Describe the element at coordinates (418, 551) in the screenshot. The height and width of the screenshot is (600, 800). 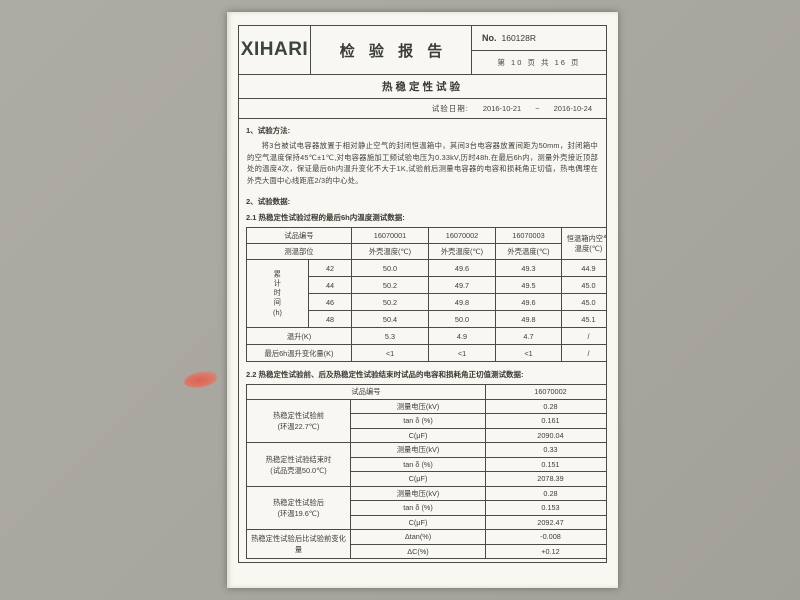
I see `cell-measure-label: ΔC(%)` at that location.